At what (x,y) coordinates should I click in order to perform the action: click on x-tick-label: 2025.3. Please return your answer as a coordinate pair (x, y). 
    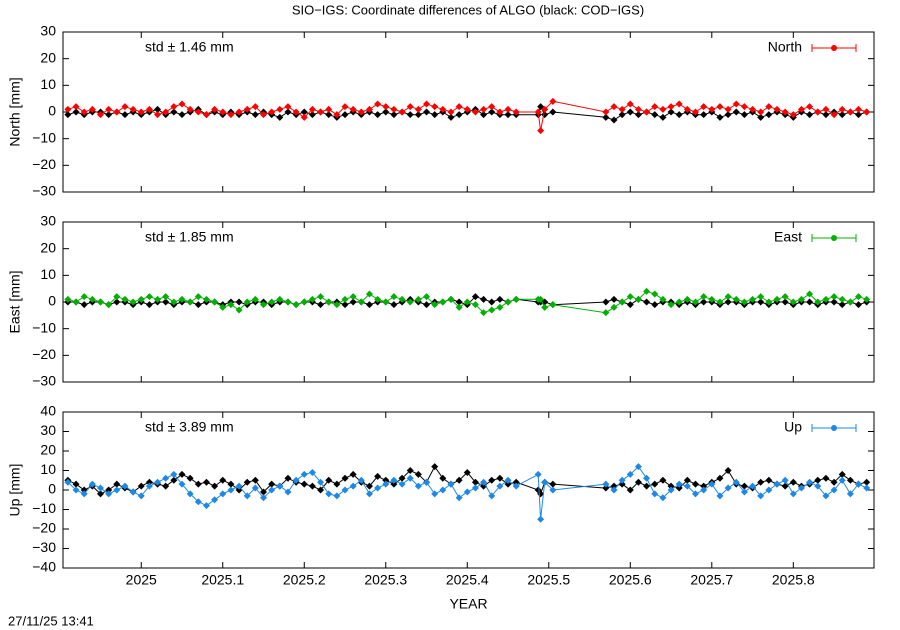
    Looking at the image, I should click on (385, 580).